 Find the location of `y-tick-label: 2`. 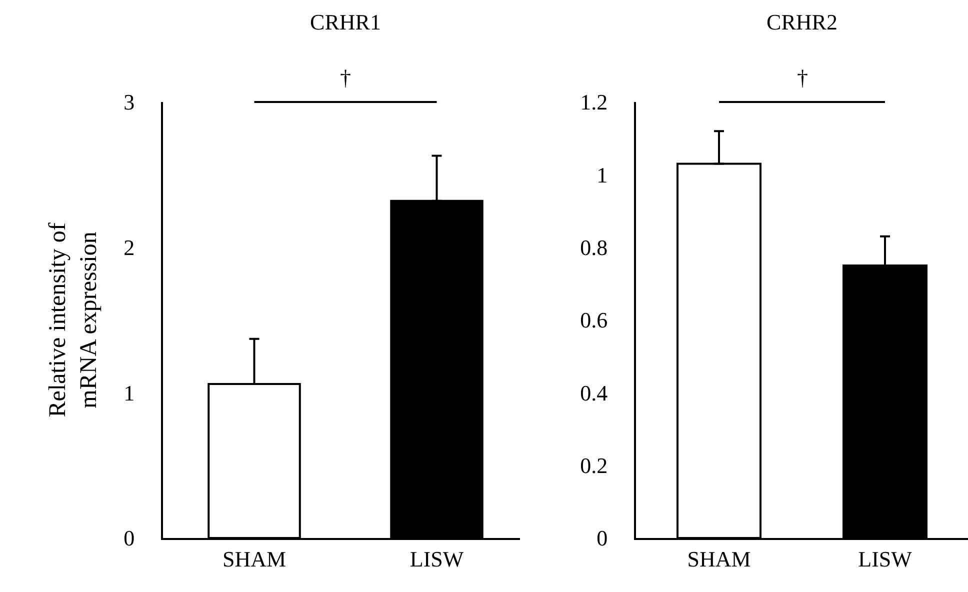

y-tick-label: 2 is located at coordinates (129, 247).